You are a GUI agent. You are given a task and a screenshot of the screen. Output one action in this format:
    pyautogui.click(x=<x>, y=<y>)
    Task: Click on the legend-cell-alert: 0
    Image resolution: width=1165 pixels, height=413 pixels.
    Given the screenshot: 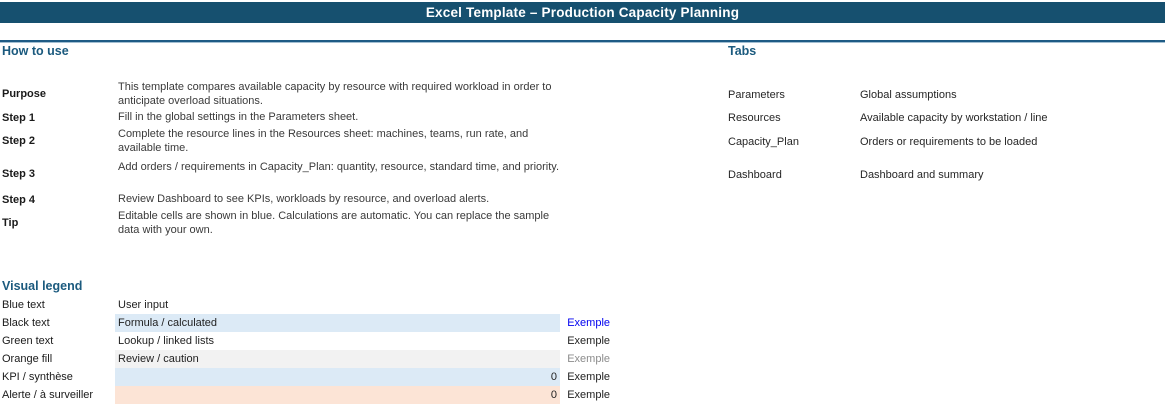 What is the action you would take?
    pyautogui.click(x=337, y=395)
    